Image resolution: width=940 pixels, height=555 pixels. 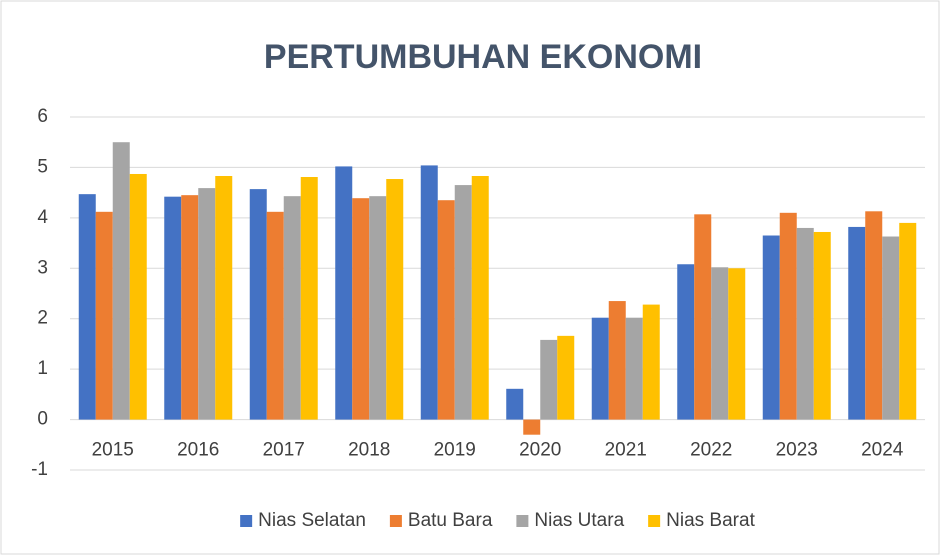 I want to click on x-tick-label: 2022, so click(x=711, y=450).